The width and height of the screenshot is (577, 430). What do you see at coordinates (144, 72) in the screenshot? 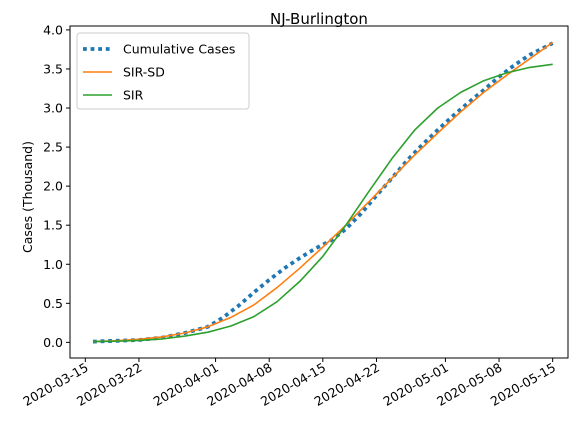
I see `legend-label: SIR-SD` at bounding box center [144, 72].